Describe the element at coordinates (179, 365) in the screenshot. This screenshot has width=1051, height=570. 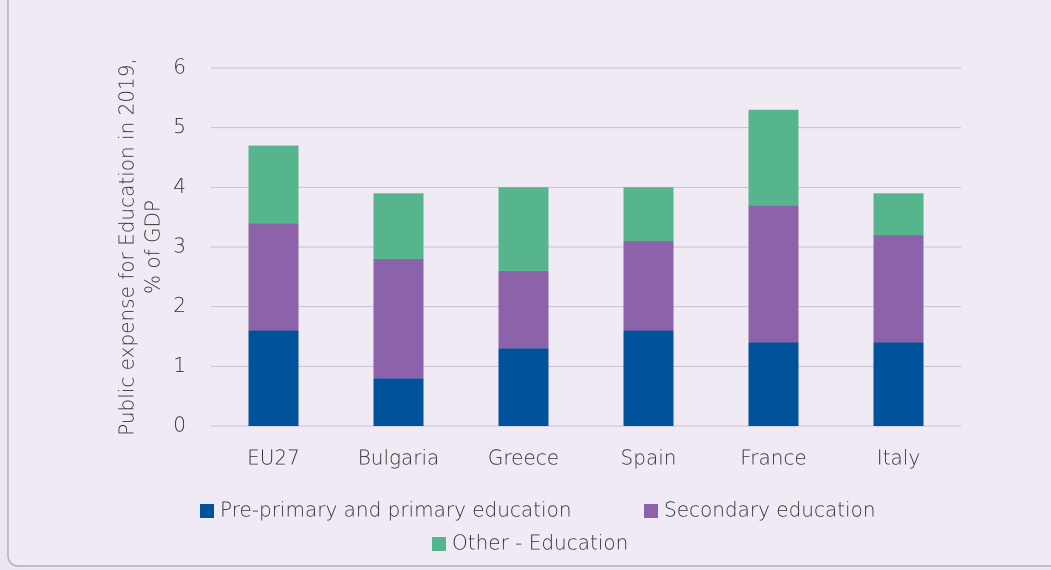
I see `y-tick-label: 1` at that location.